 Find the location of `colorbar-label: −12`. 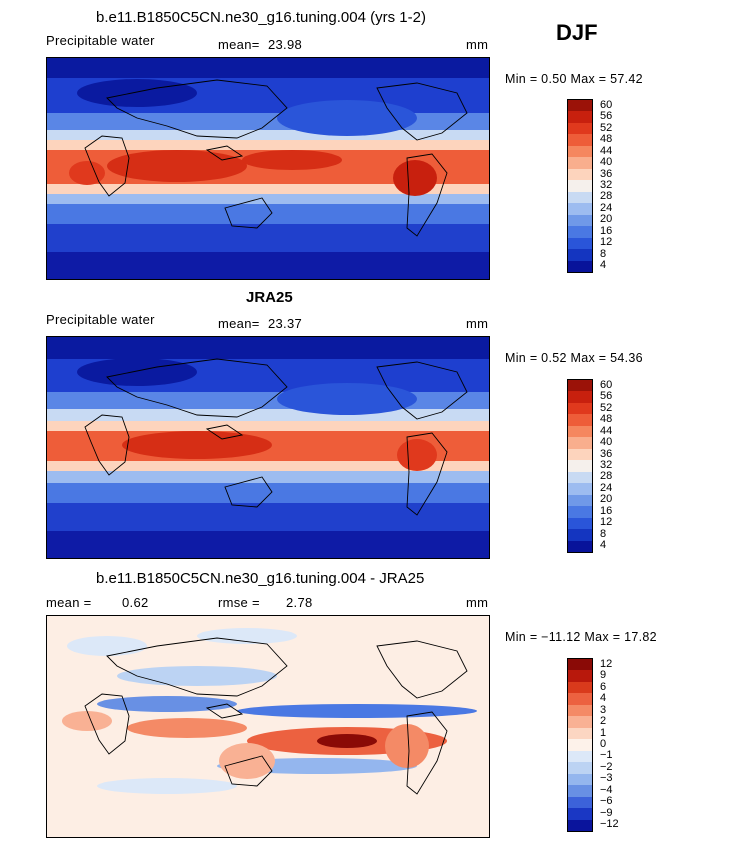

colorbar-label: −12 is located at coordinates (609, 824).